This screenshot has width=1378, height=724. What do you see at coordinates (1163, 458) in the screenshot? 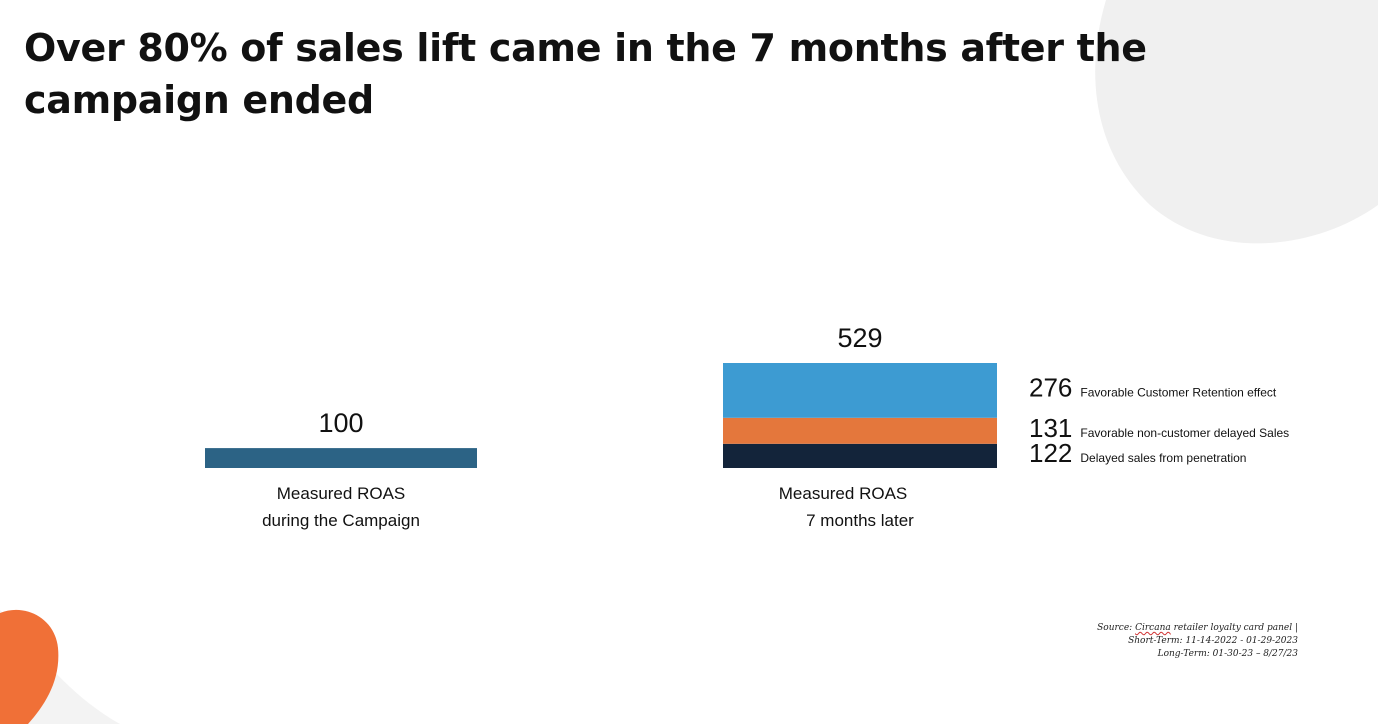
I see `segment-name-0: Delayed sales from penetration` at bounding box center [1163, 458].